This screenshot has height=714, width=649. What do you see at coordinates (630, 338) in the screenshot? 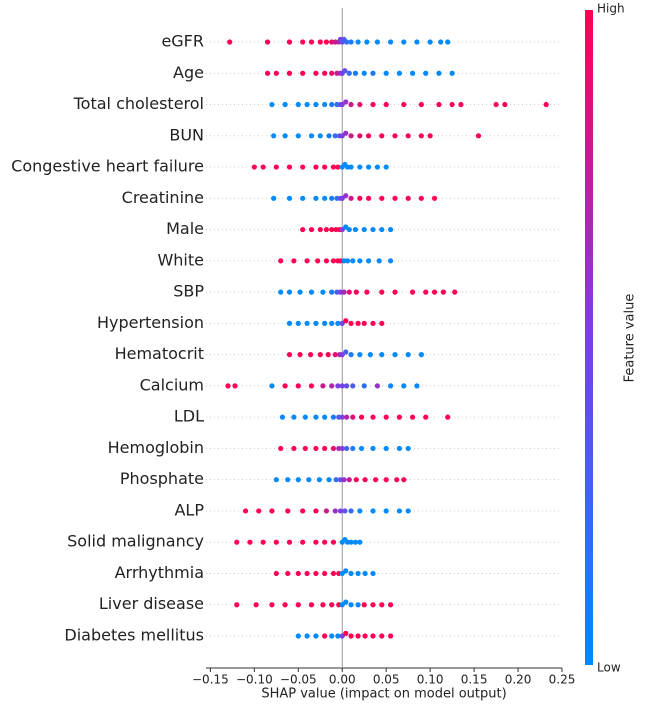
I see `colorbar-label: Feature value` at bounding box center [630, 338].